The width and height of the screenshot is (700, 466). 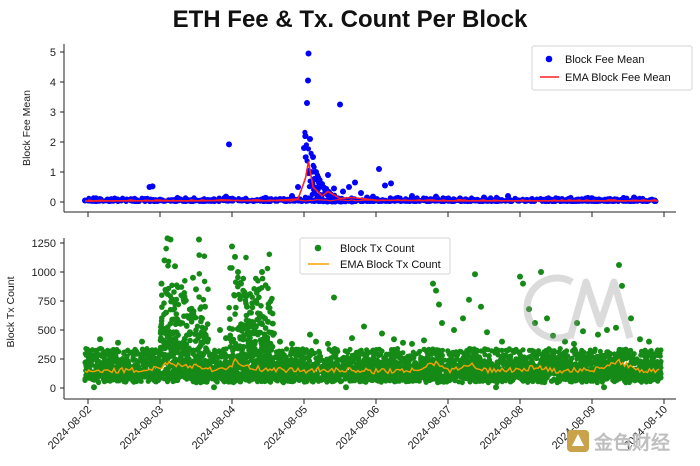 I want to click on fee-ema-detail, so click(x=373, y=200).